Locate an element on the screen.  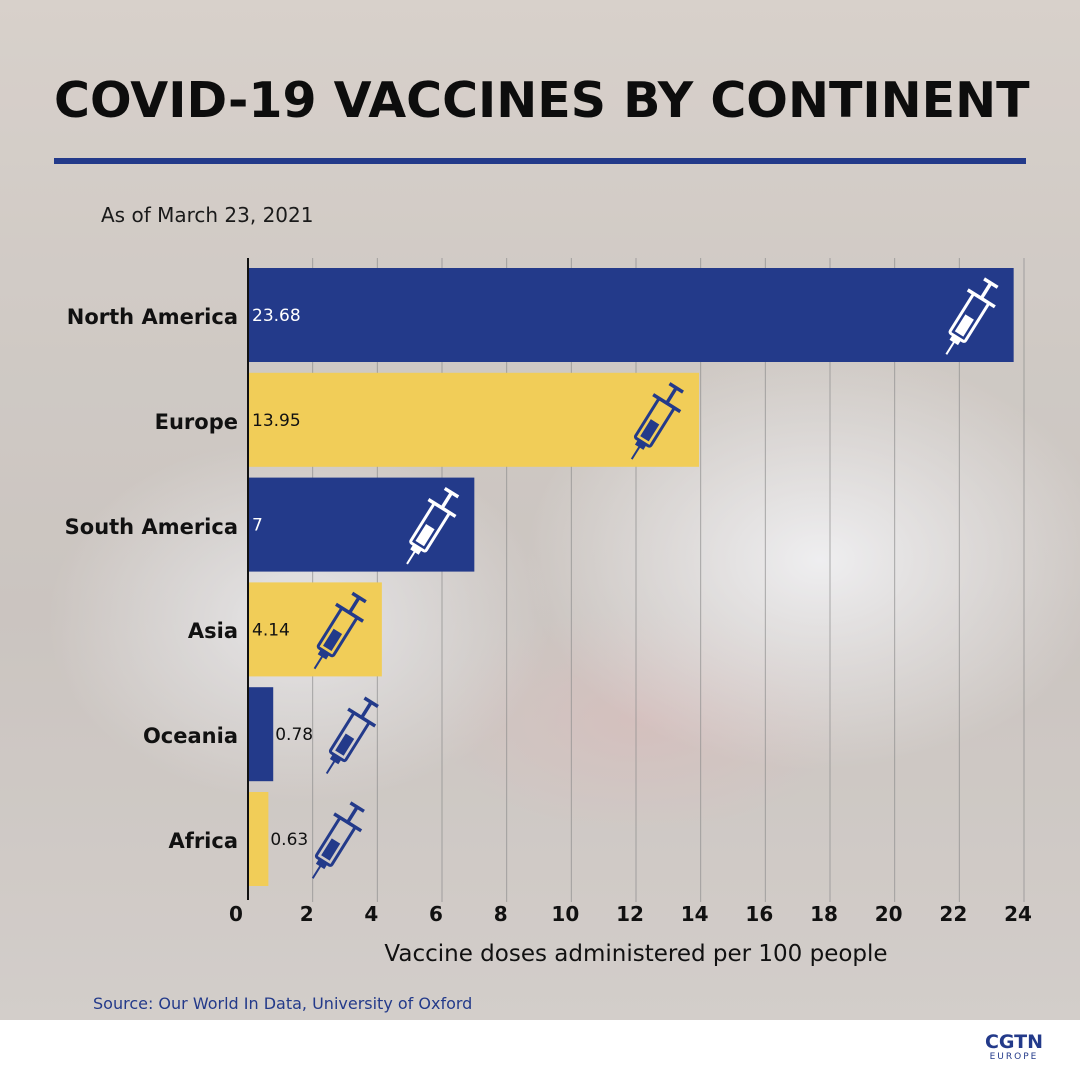
x-tick-label: 20 is located at coordinates (888, 914).